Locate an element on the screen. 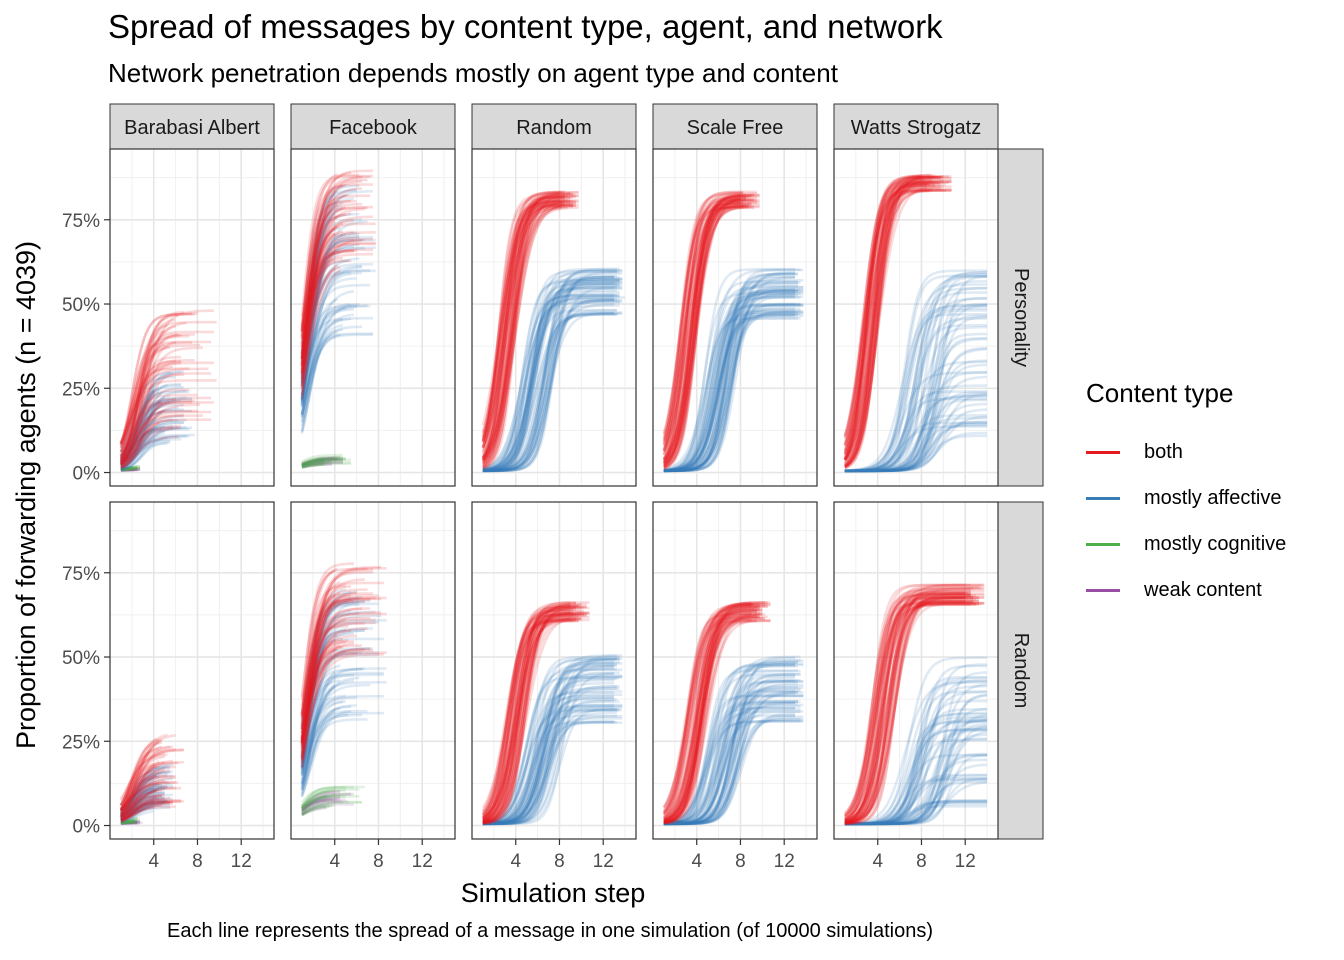 This screenshot has height=960, width=1344. legend-item: mostly cognitive is located at coordinates (1186, 544).